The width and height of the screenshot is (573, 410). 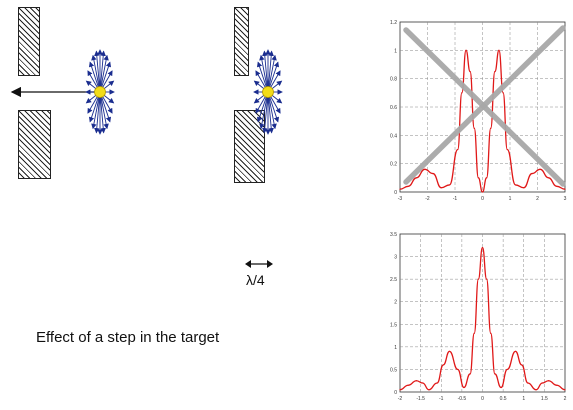 I want to click on x-tick-label: 1, so click(x=523, y=399).